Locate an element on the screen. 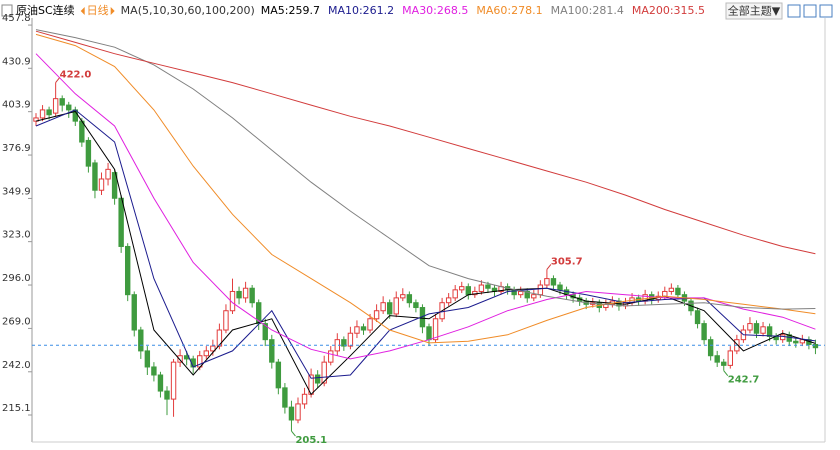  chart-title: 原油SC连续 is located at coordinates (45, 10).